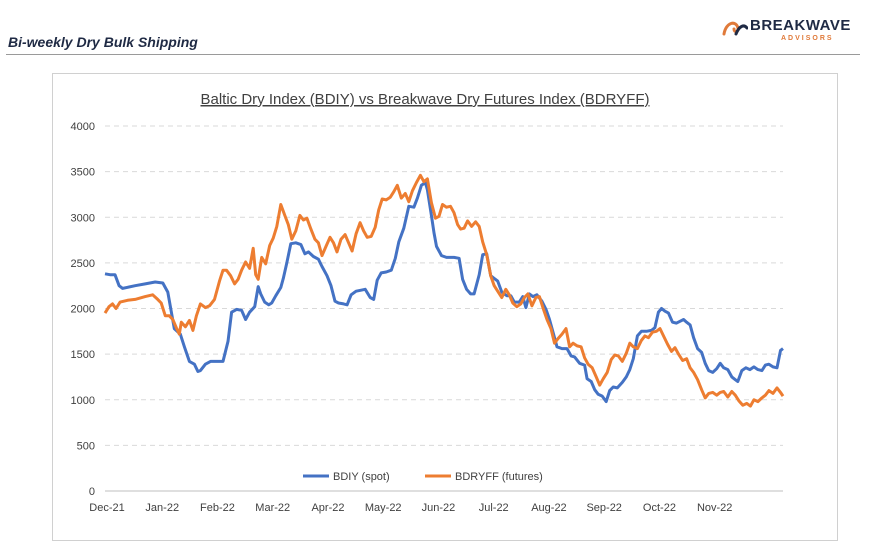 The width and height of the screenshot is (886, 548). I want to click on x-tick-label: Sep-22, so click(603, 508).